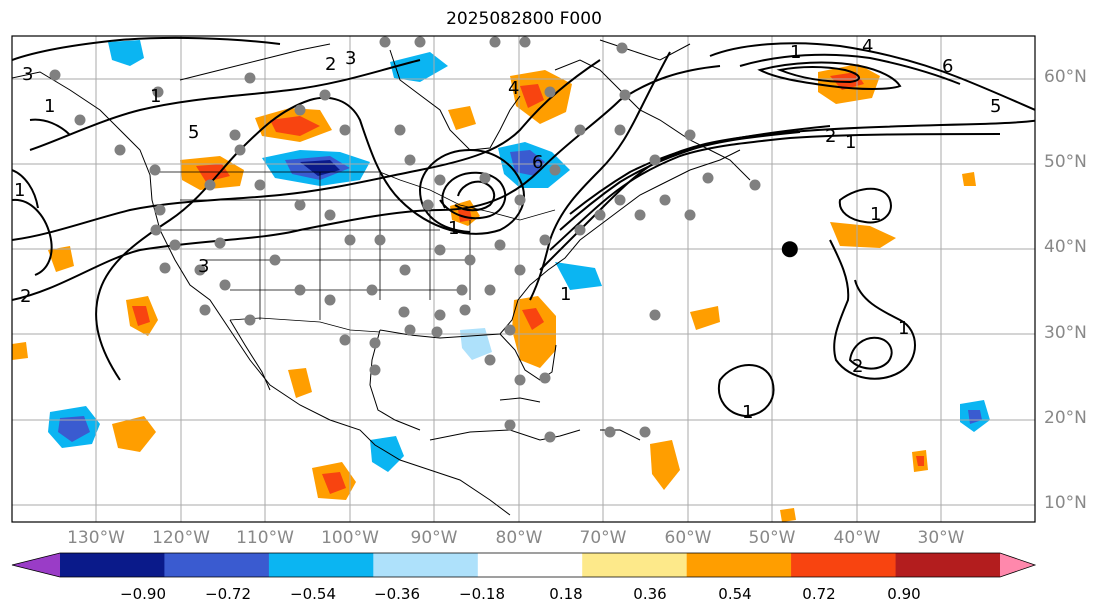 Image resolution: width=1105 pixels, height=615 pixels. What do you see at coordinates (688, 538) in the screenshot?
I see `lon-label: 60°W` at bounding box center [688, 538].